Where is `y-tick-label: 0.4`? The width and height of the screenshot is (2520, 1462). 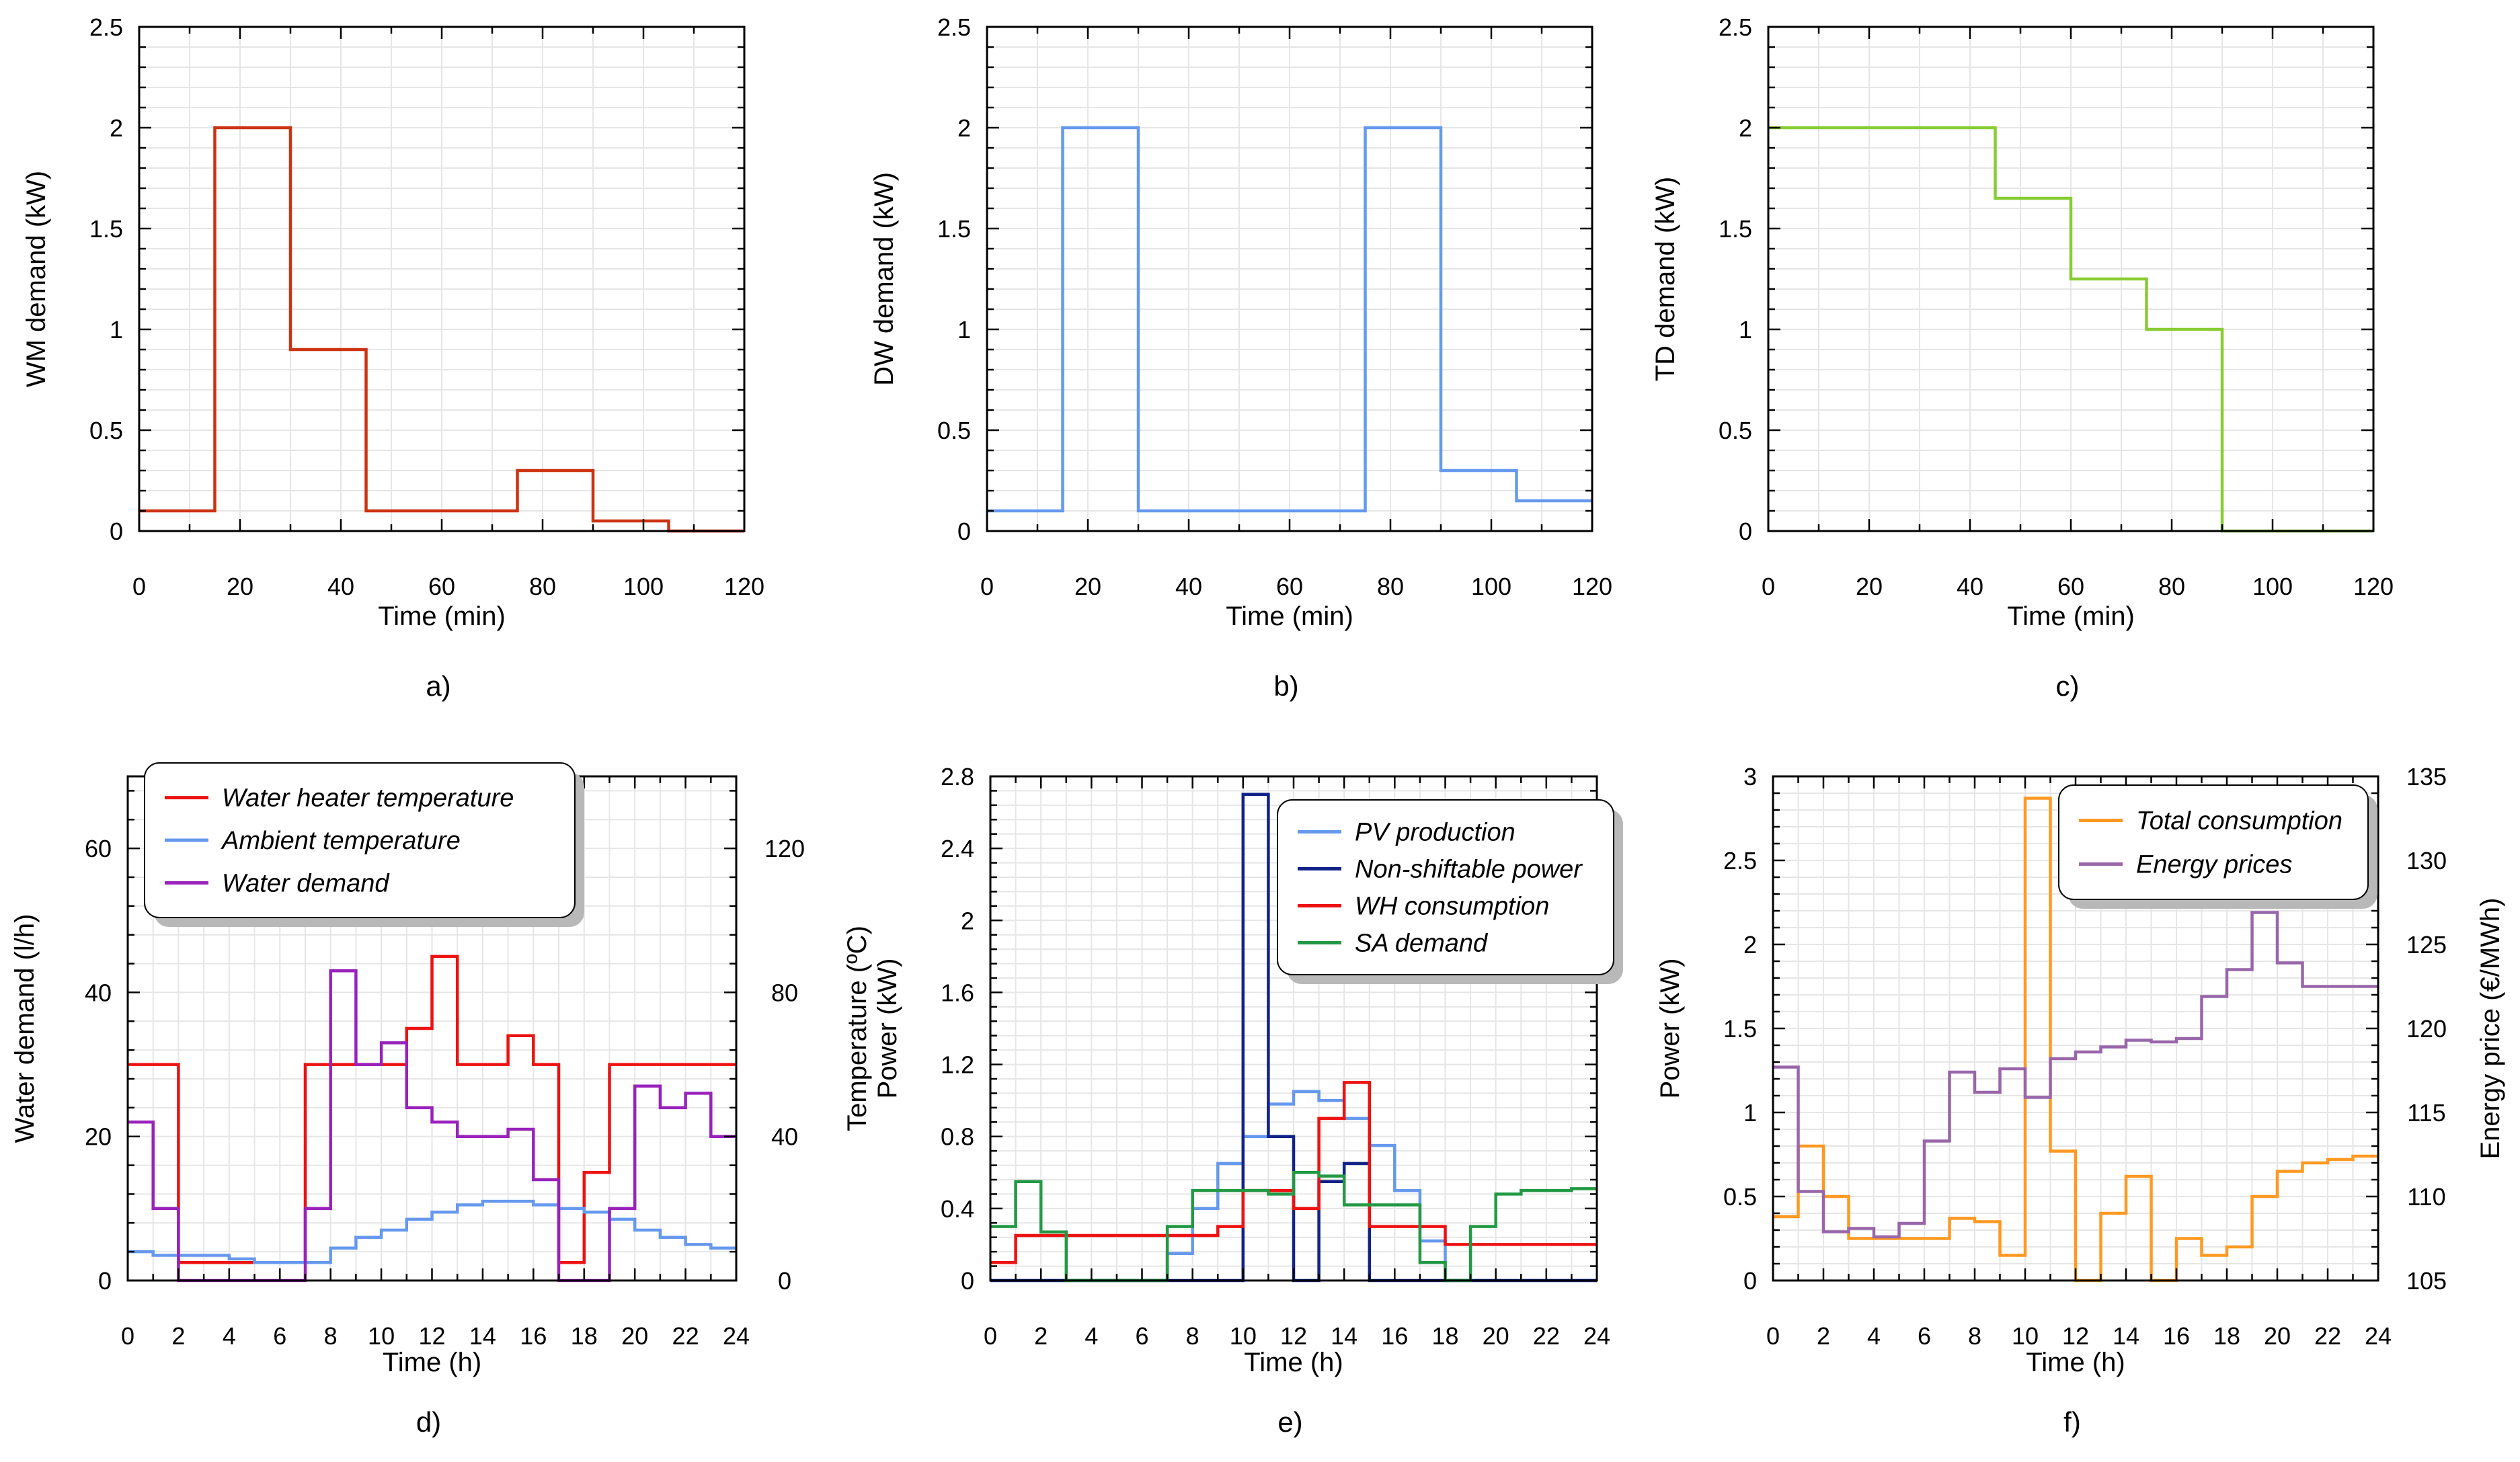
y-tick-label: 0.4 is located at coordinates (957, 1209).